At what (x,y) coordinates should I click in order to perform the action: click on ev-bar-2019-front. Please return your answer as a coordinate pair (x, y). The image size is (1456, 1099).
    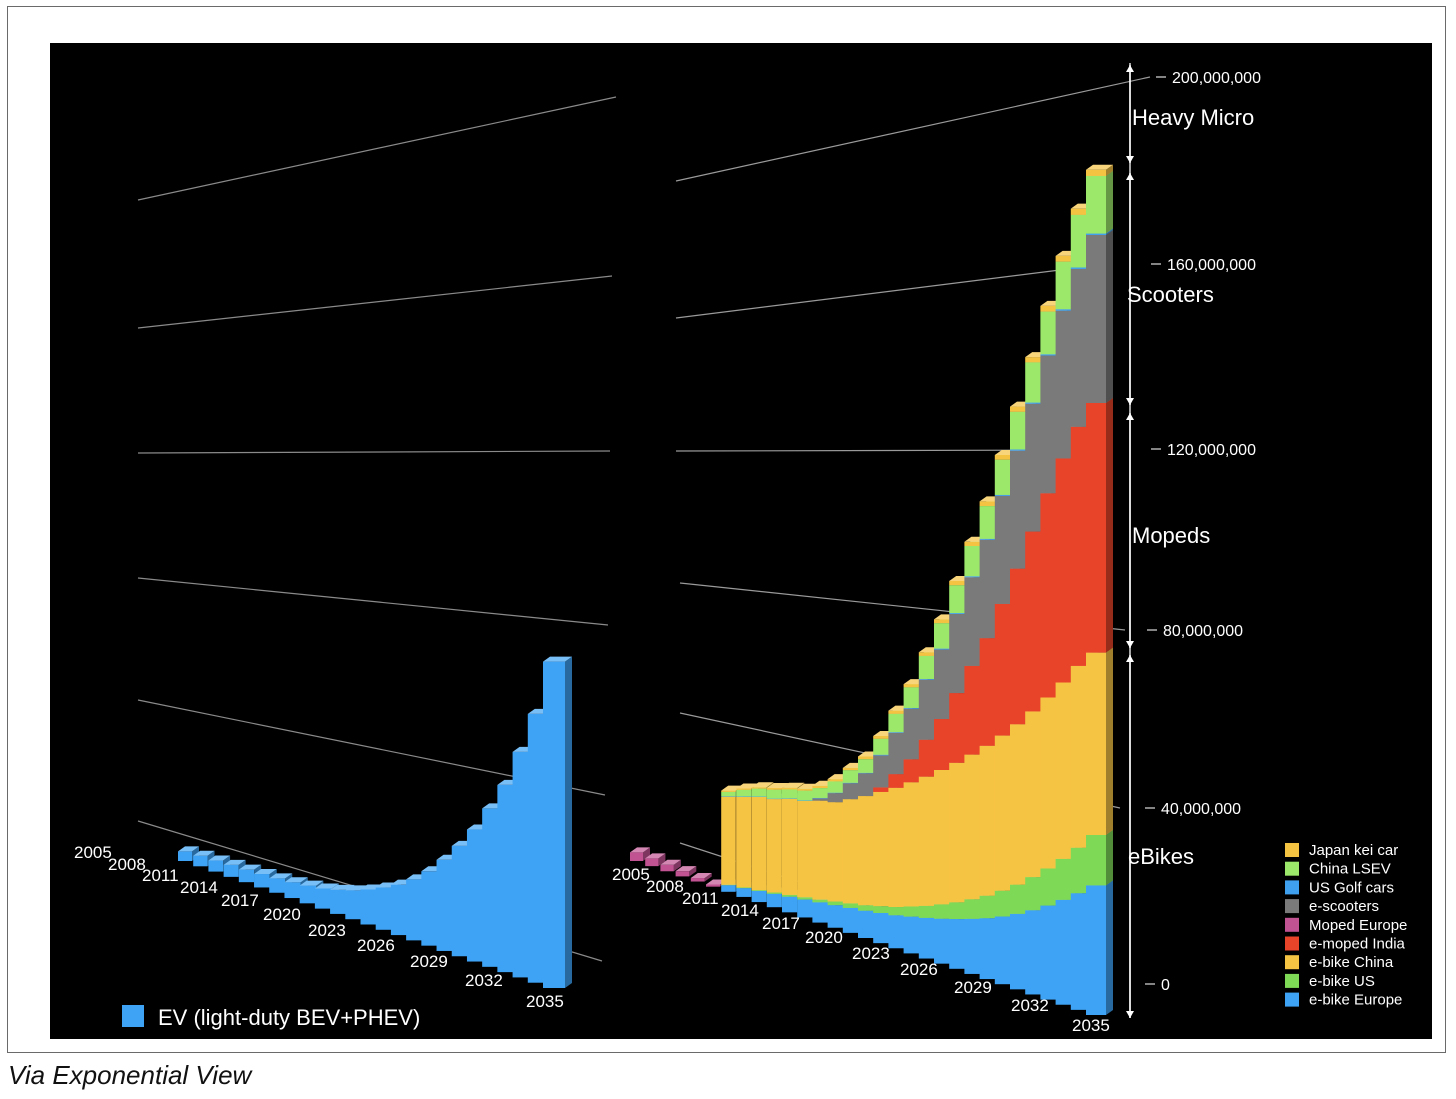
    Looking at the image, I should click on (308, 894).